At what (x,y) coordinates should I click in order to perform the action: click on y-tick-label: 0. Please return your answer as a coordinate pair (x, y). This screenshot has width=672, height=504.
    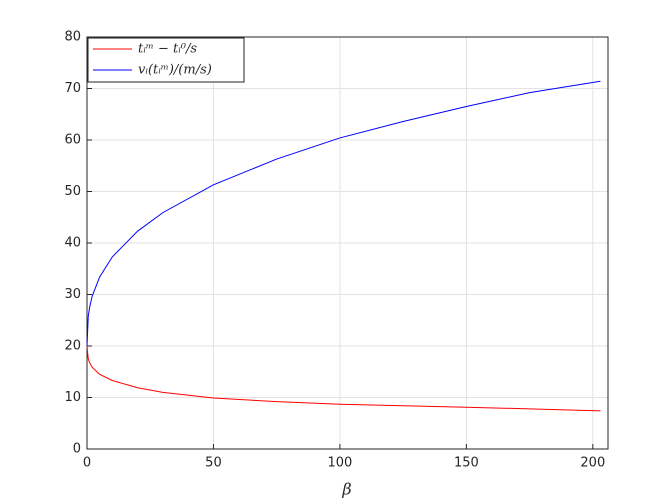
    Looking at the image, I should click on (77, 449).